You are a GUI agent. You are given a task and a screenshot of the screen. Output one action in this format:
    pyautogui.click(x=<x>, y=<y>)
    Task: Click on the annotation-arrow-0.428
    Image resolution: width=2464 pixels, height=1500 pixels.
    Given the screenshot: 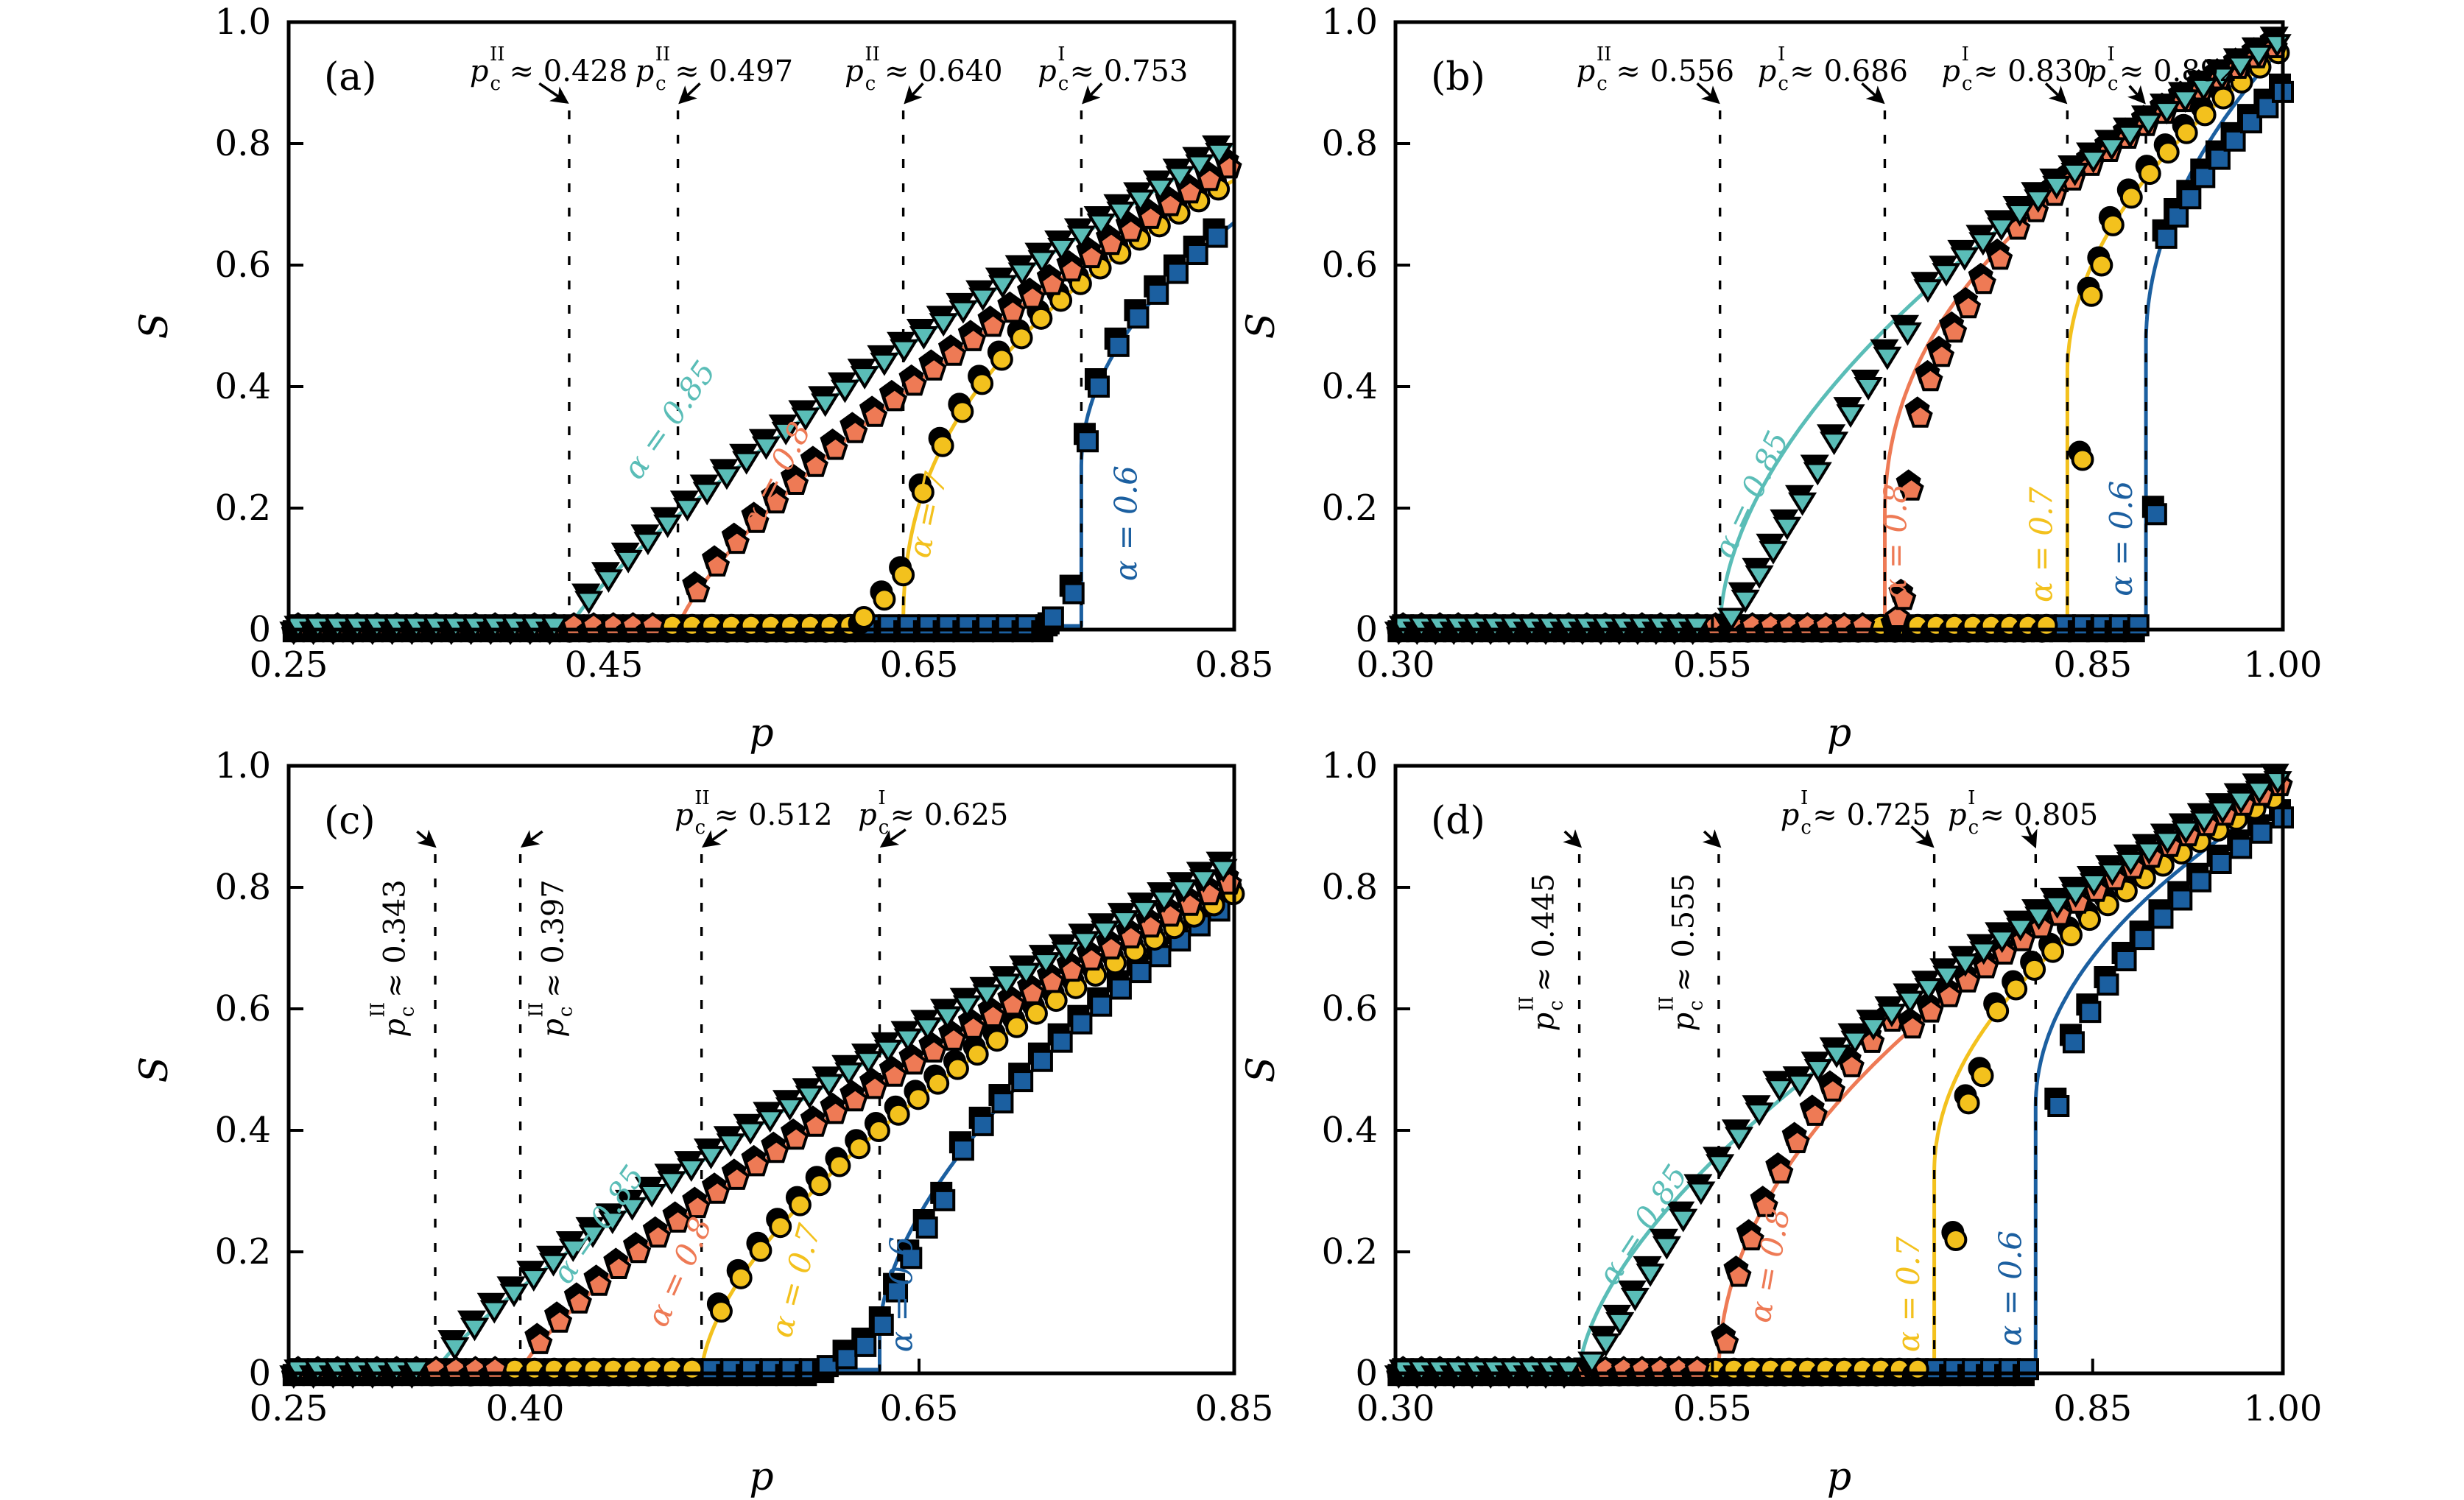 What is the action you would take?
    pyautogui.click(x=553, y=93)
    